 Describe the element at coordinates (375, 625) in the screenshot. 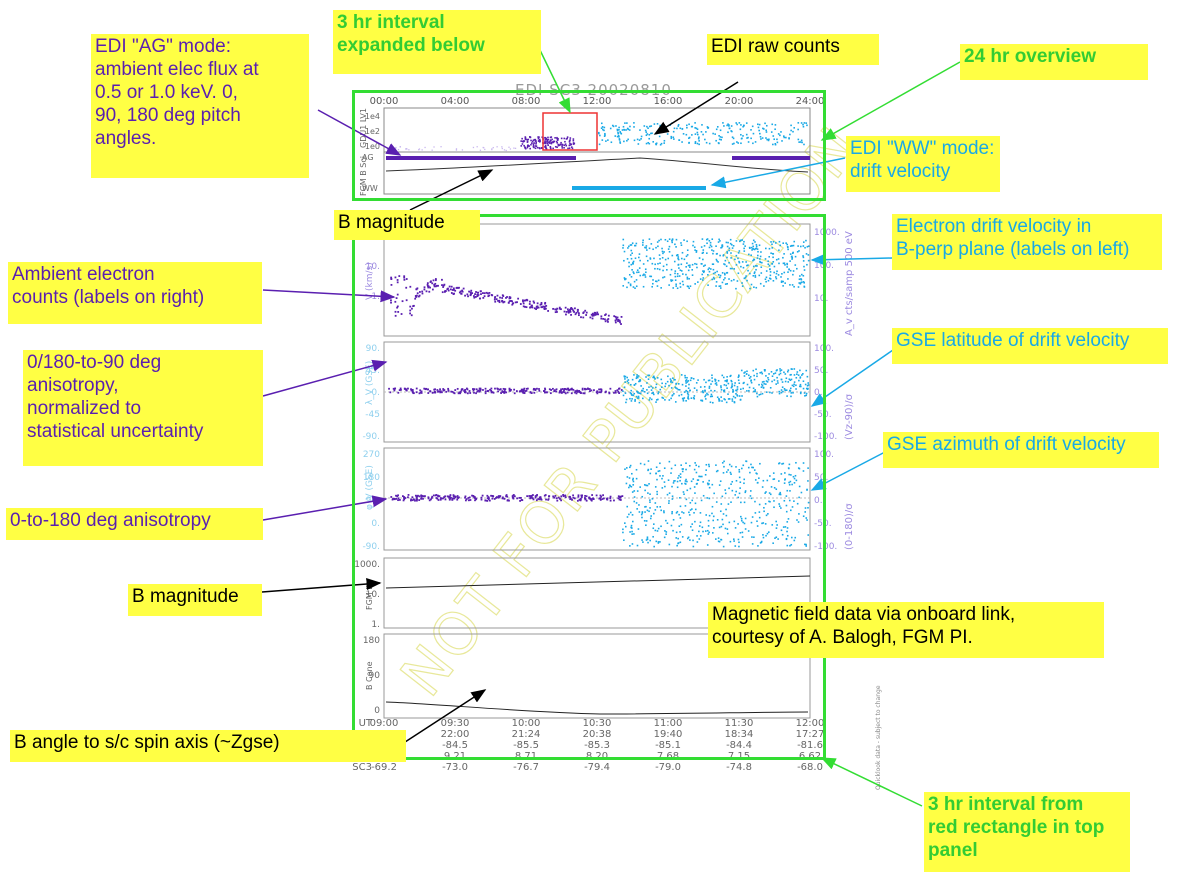

I see `b-tick: 1.` at that location.